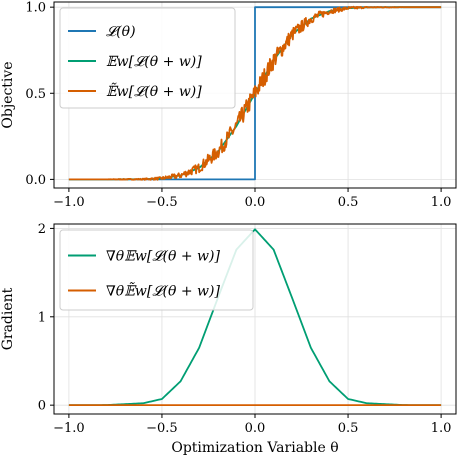  Describe the element at coordinates (42, 317) in the screenshot. I see `gradient-y-tick-label: 1` at that location.